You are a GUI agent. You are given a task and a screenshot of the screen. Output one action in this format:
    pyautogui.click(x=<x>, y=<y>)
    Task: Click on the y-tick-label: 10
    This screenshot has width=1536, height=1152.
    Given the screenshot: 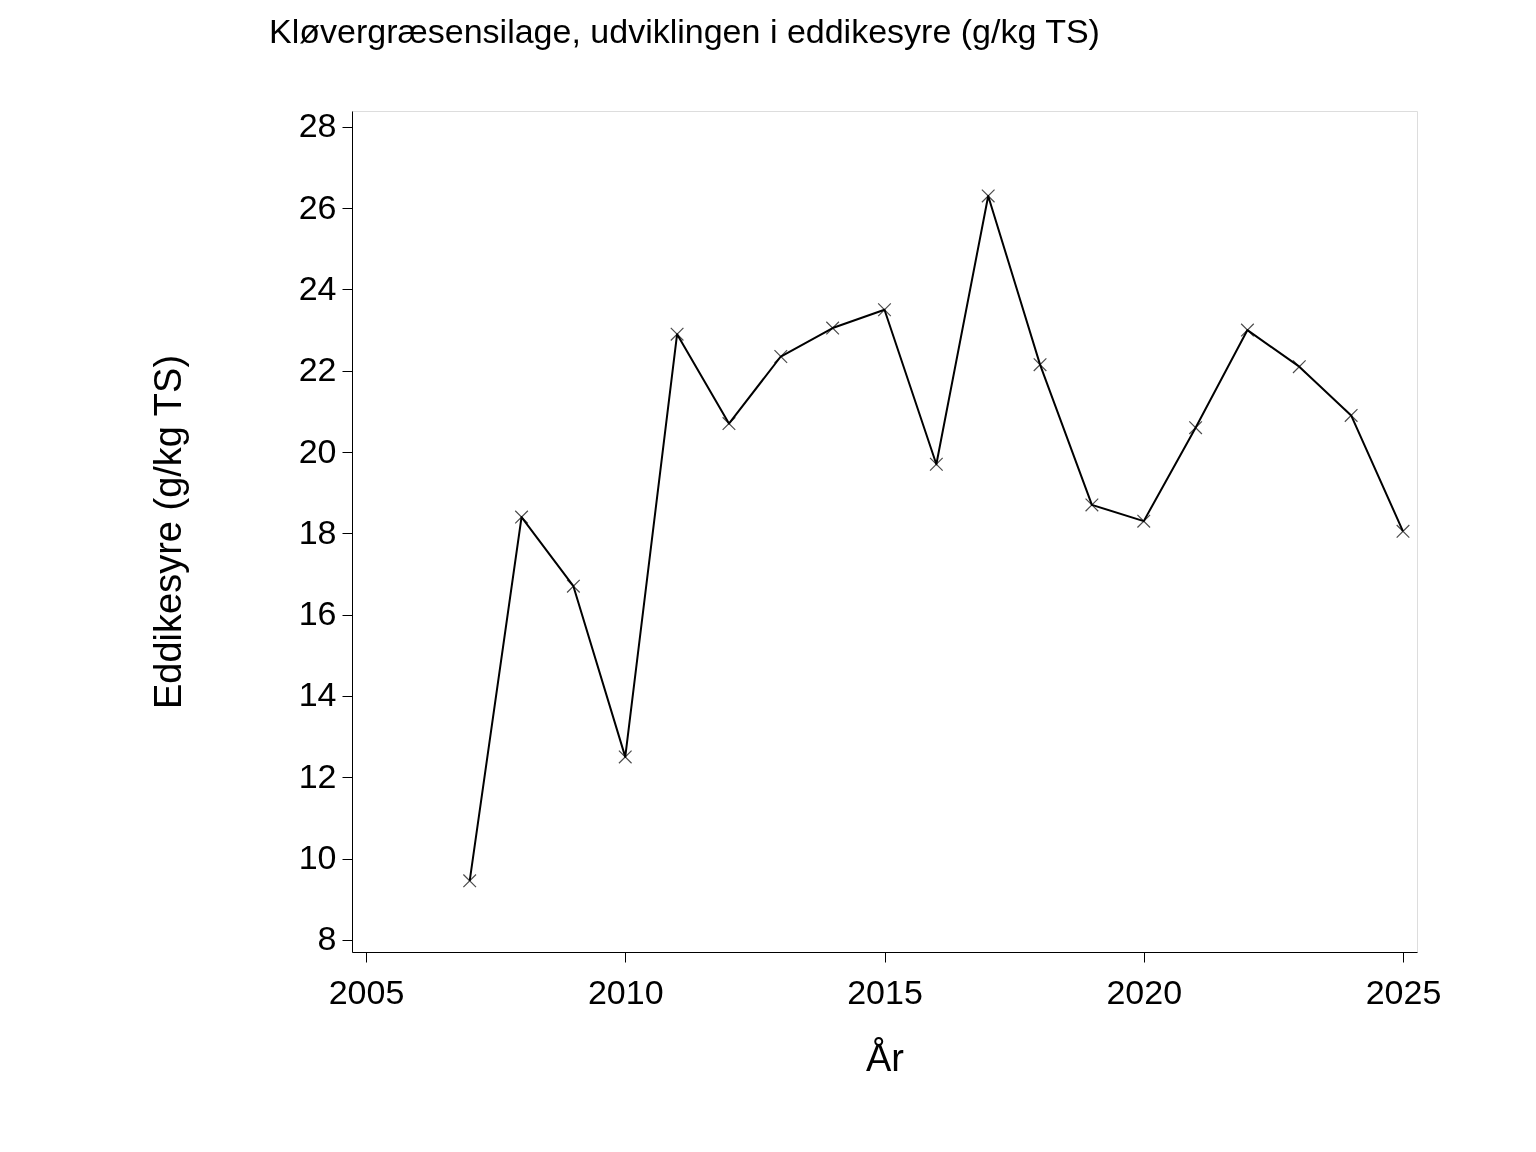 What is the action you would take?
    pyautogui.click(x=317, y=857)
    